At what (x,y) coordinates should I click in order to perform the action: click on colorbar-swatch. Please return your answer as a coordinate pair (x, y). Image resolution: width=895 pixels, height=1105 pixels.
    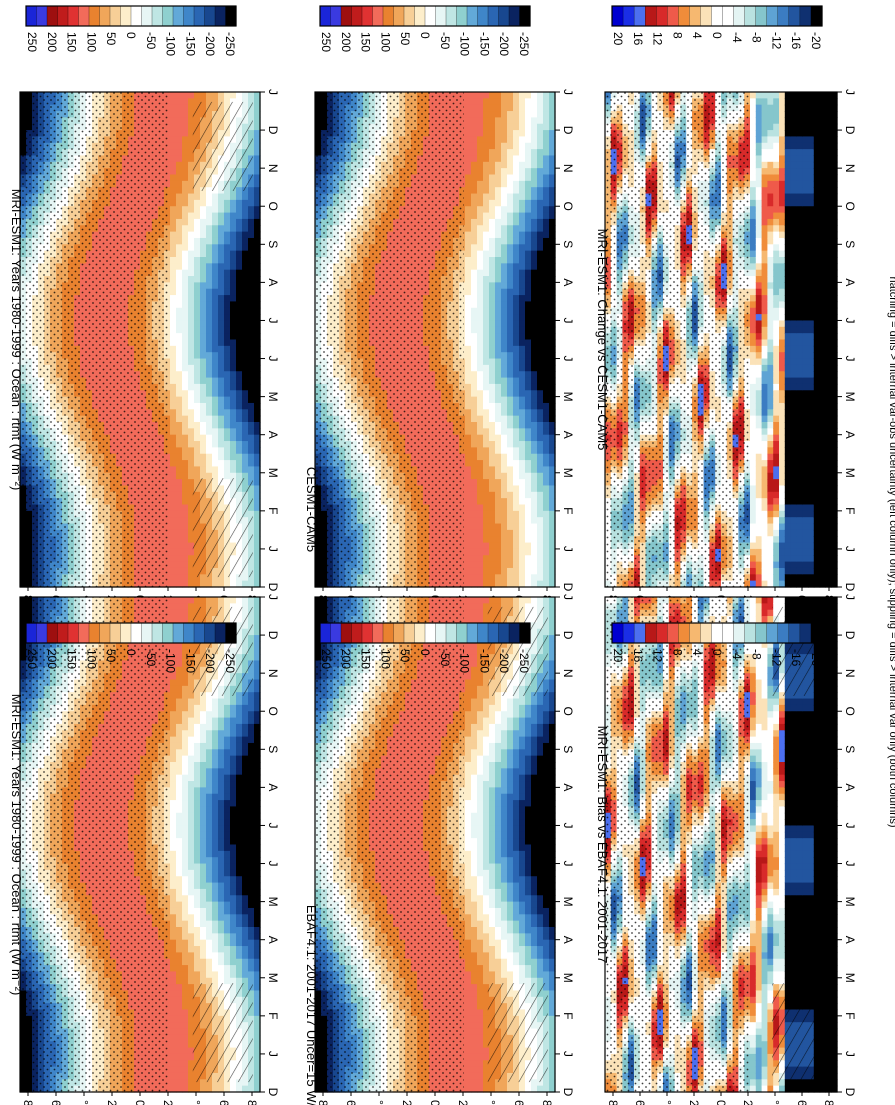
    Looking at the image, I should click on (220, 16).